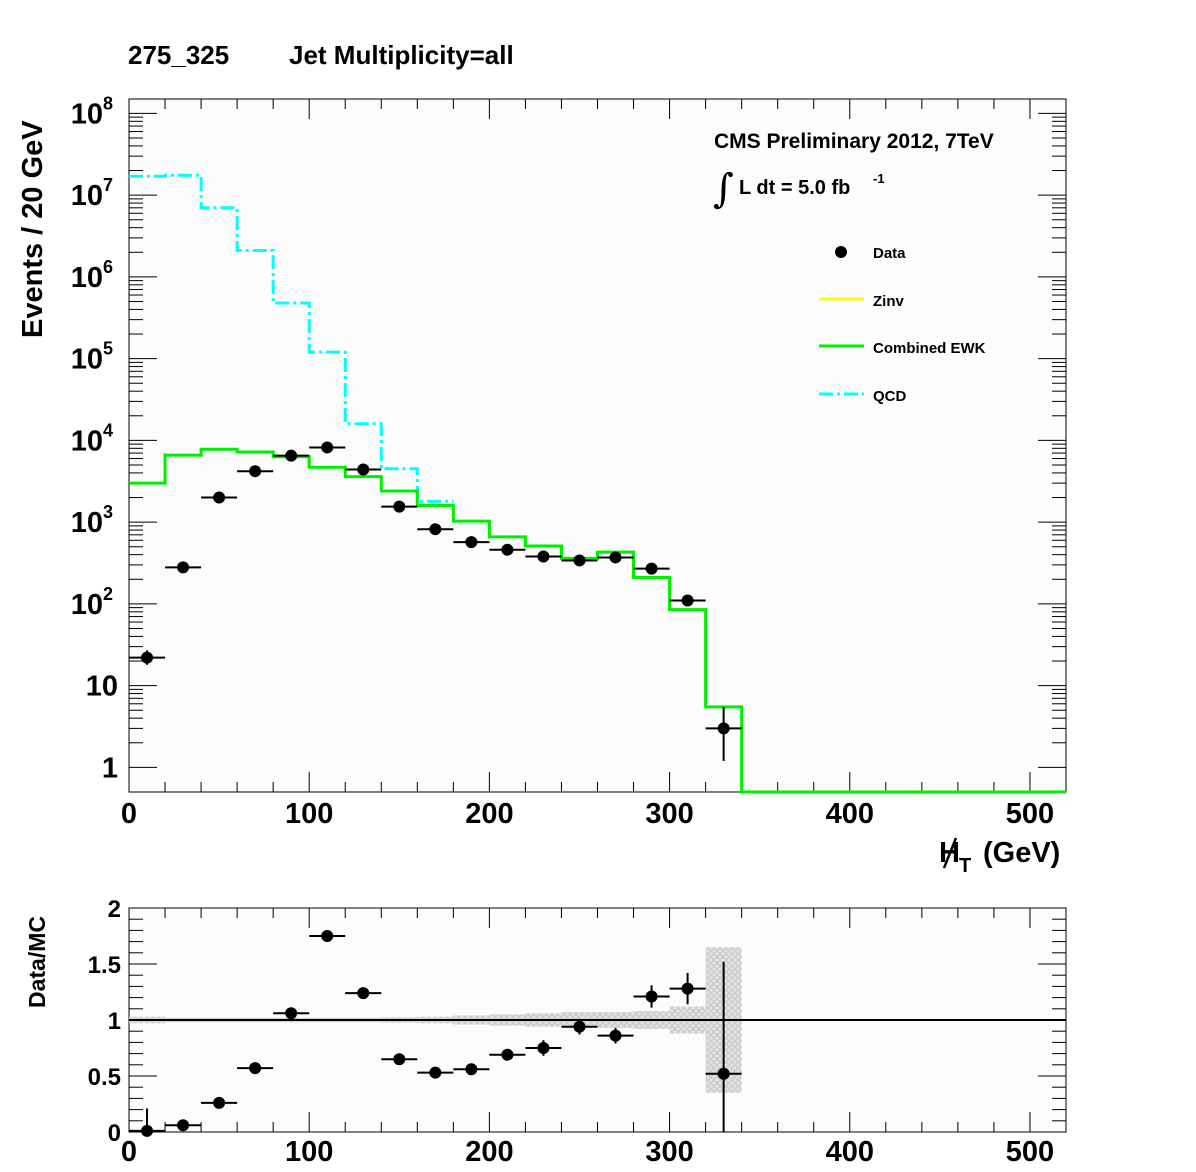 This screenshot has height=1172, width=1196. What do you see at coordinates (114, 909) in the screenshot?
I see `ratio-y-tick-label: 2` at bounding box center [114, 909].